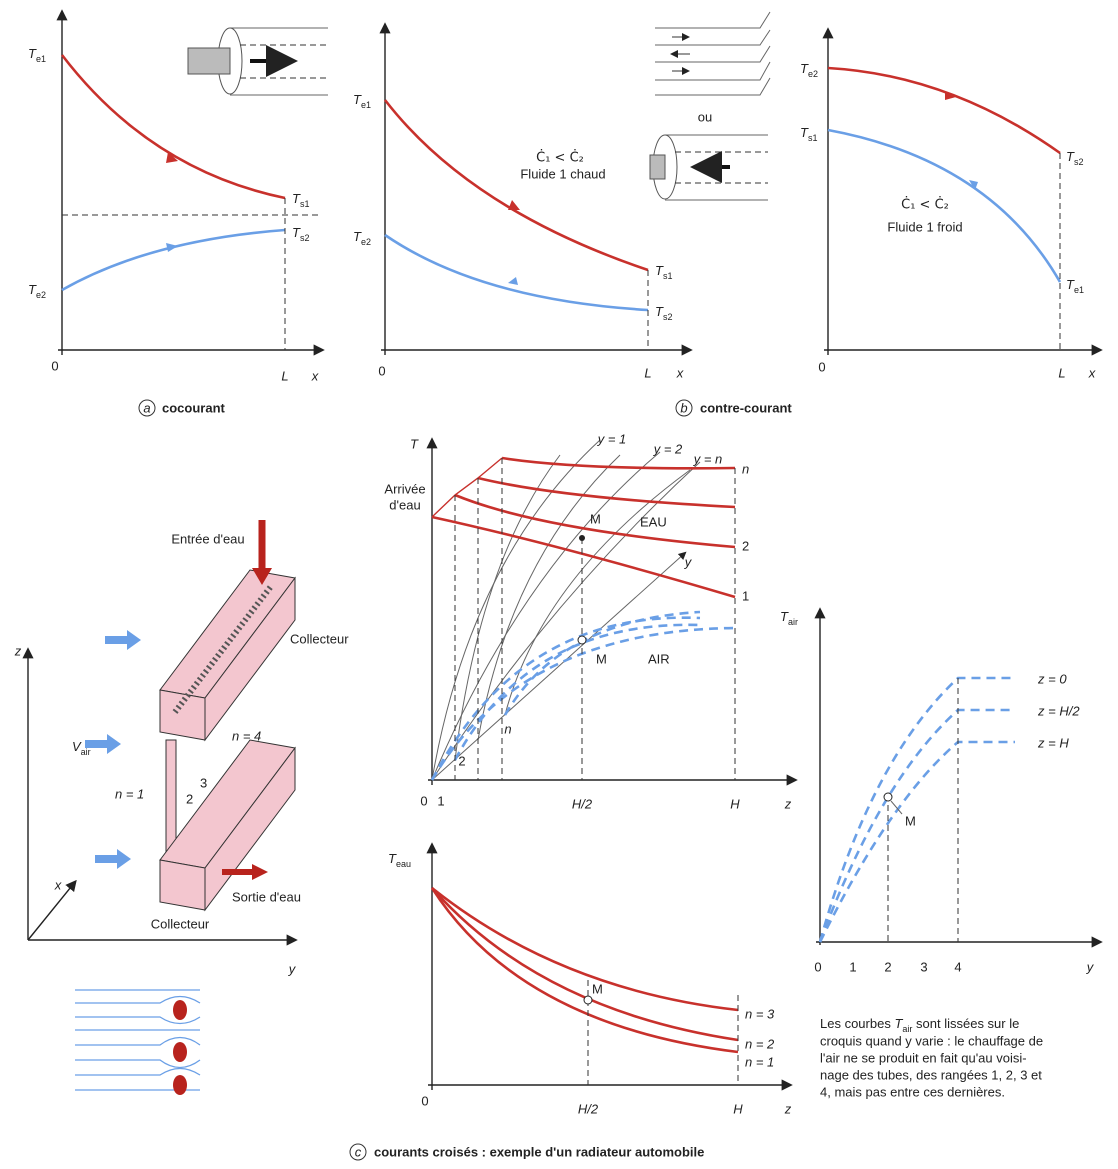  Describe the element at coordinates (192, 213) in the screenshot. I see `panel-a` at that location.